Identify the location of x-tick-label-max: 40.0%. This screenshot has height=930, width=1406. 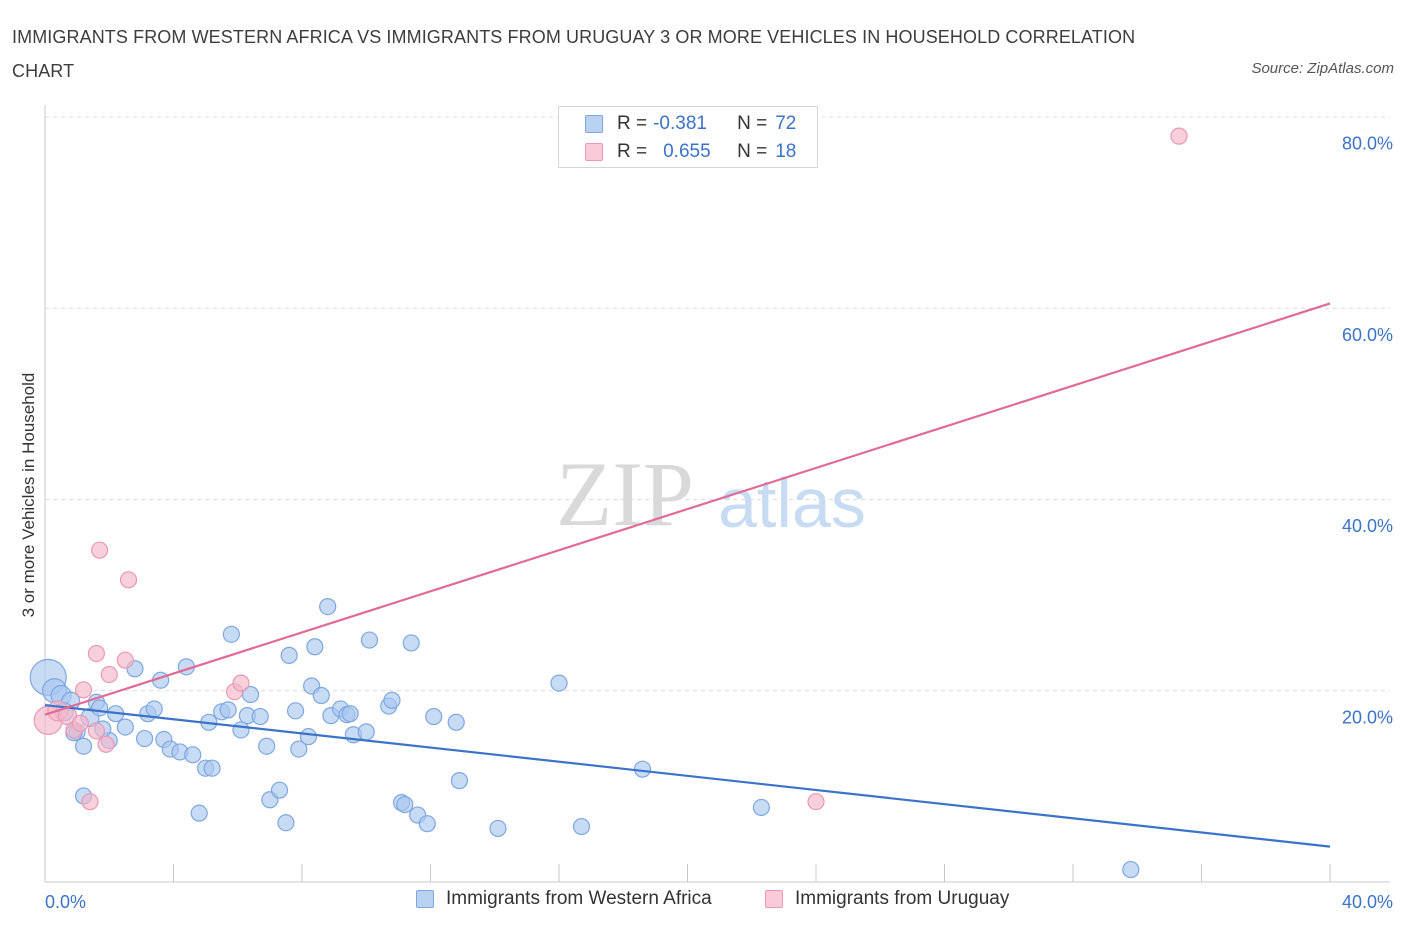
(1367, 902).